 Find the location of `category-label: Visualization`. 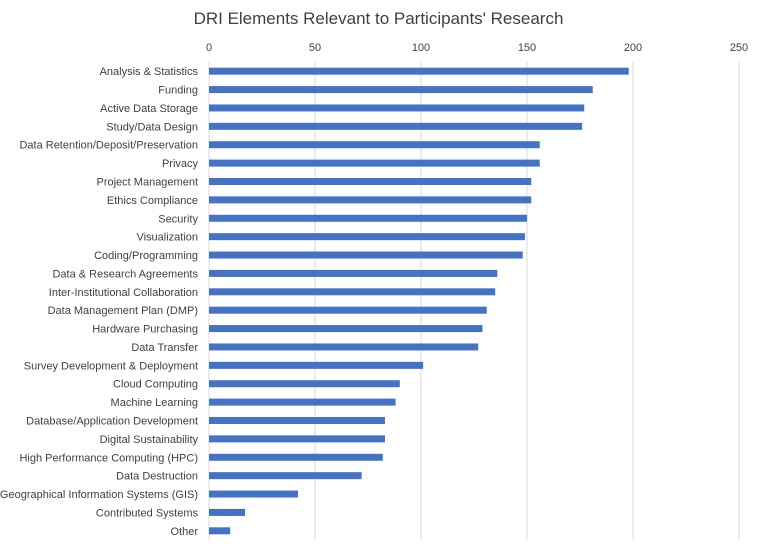

category-label: Visualization is located at coordinates (167, 238).